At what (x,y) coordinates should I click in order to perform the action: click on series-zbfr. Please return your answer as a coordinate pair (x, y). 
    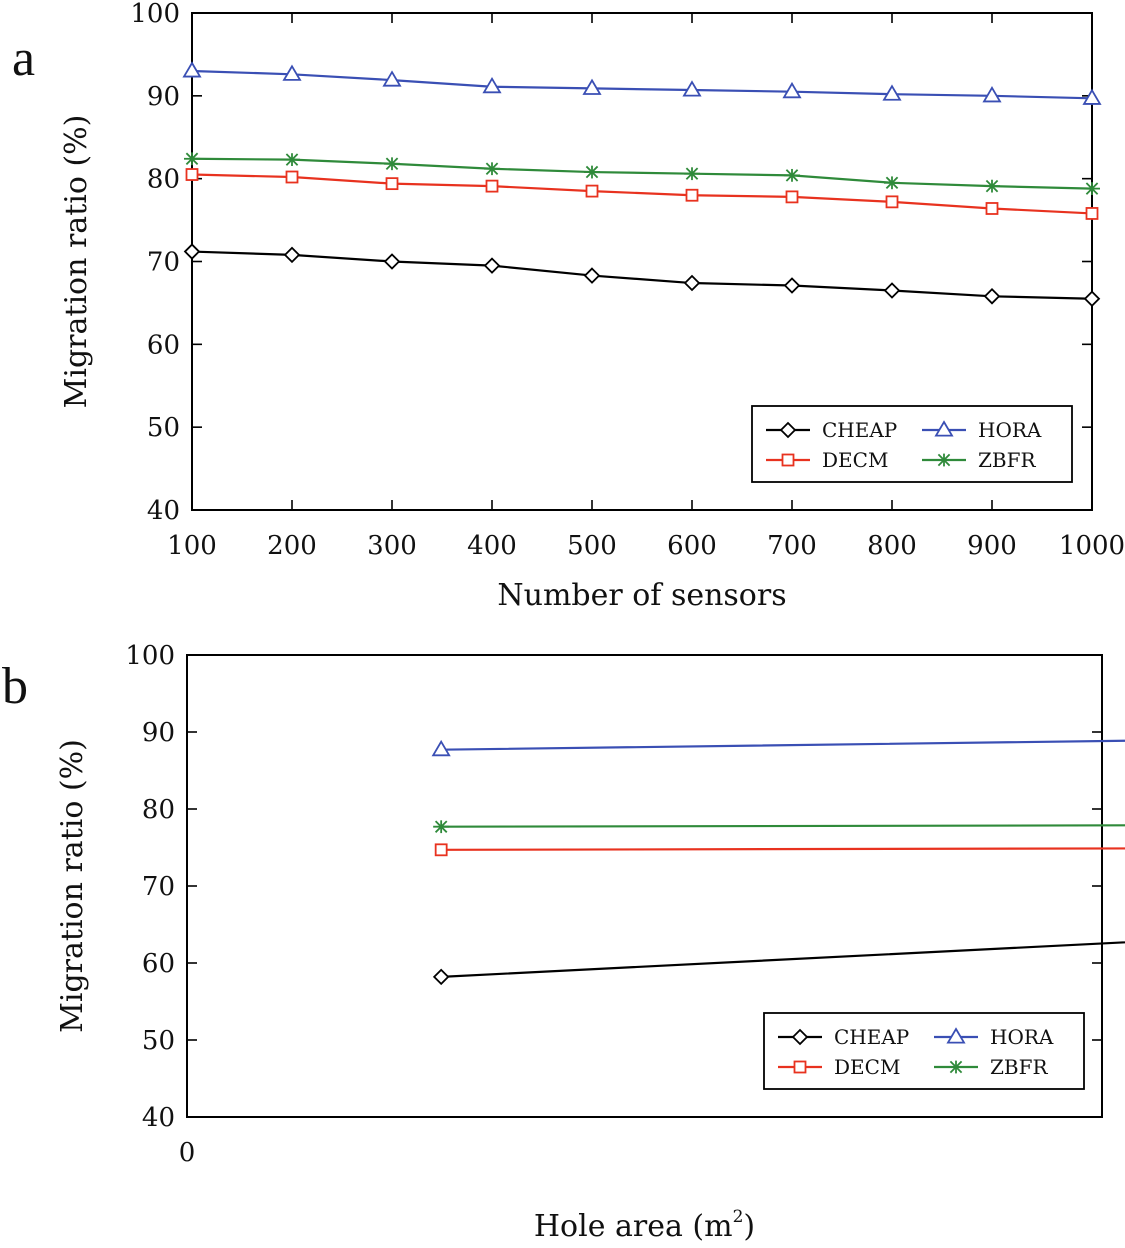
    Looking at the image, I should click on (779, 827).